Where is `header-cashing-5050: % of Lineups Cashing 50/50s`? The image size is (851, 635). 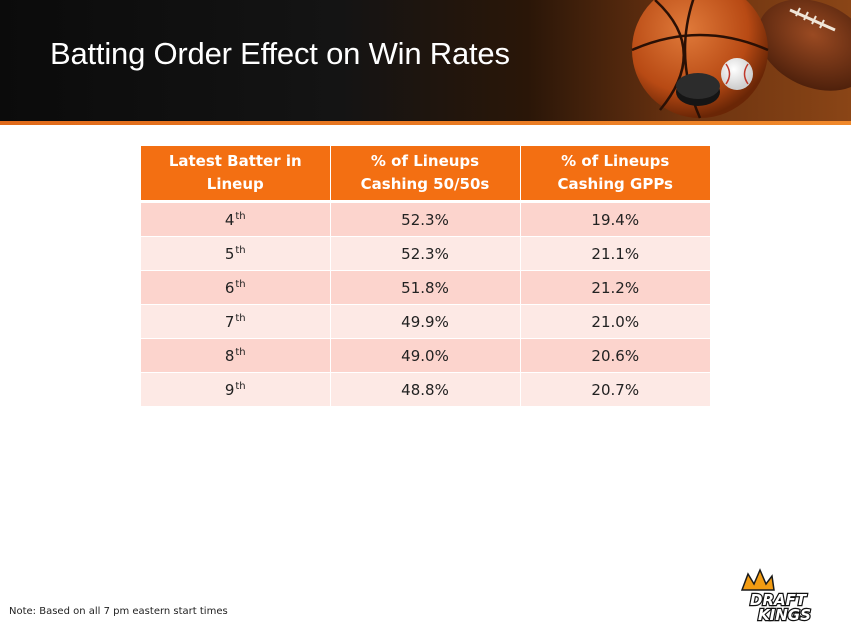 header-cashing-5050: % of Lineups Cashing 50/50s is located at coordinates (425, 174).